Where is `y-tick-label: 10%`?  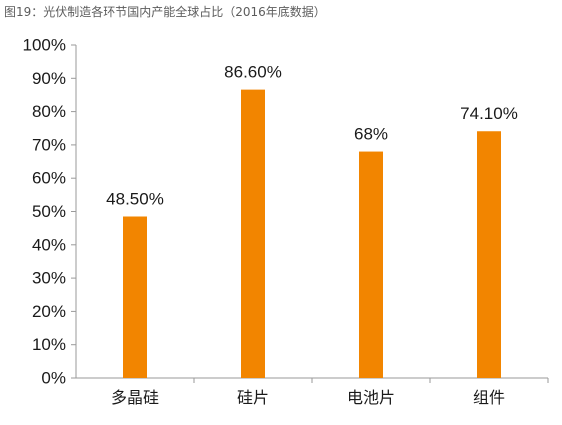
y-tick-label: 10% is located at coordinates (49, 344).